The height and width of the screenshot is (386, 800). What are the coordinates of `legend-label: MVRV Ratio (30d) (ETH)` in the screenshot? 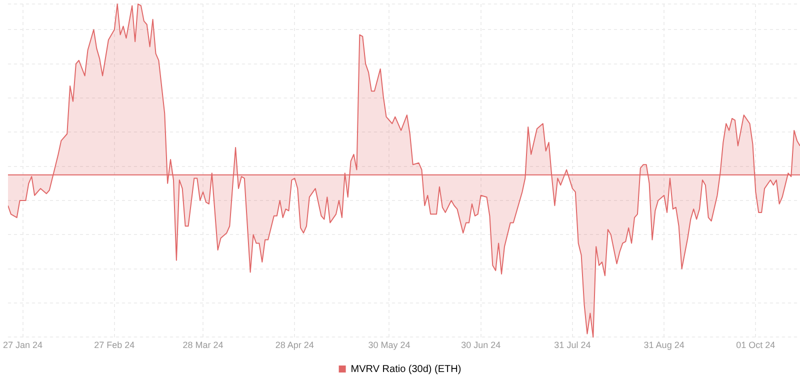 It's located at (406, 369).